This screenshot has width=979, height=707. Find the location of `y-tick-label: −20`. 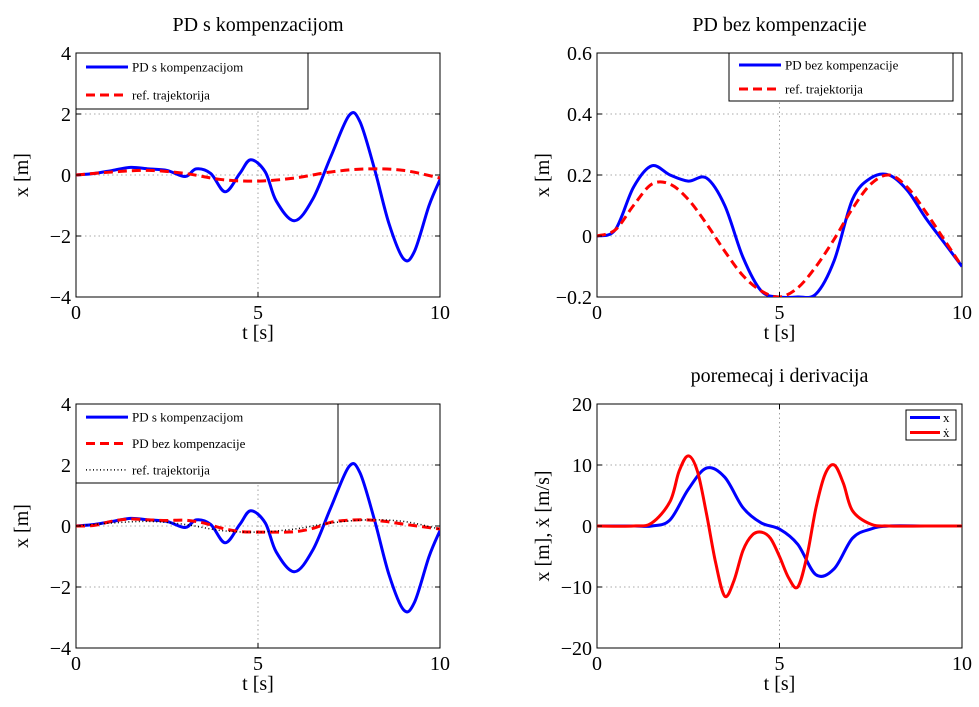

y-tick-label: −20 is located at coordinates (576, 649).